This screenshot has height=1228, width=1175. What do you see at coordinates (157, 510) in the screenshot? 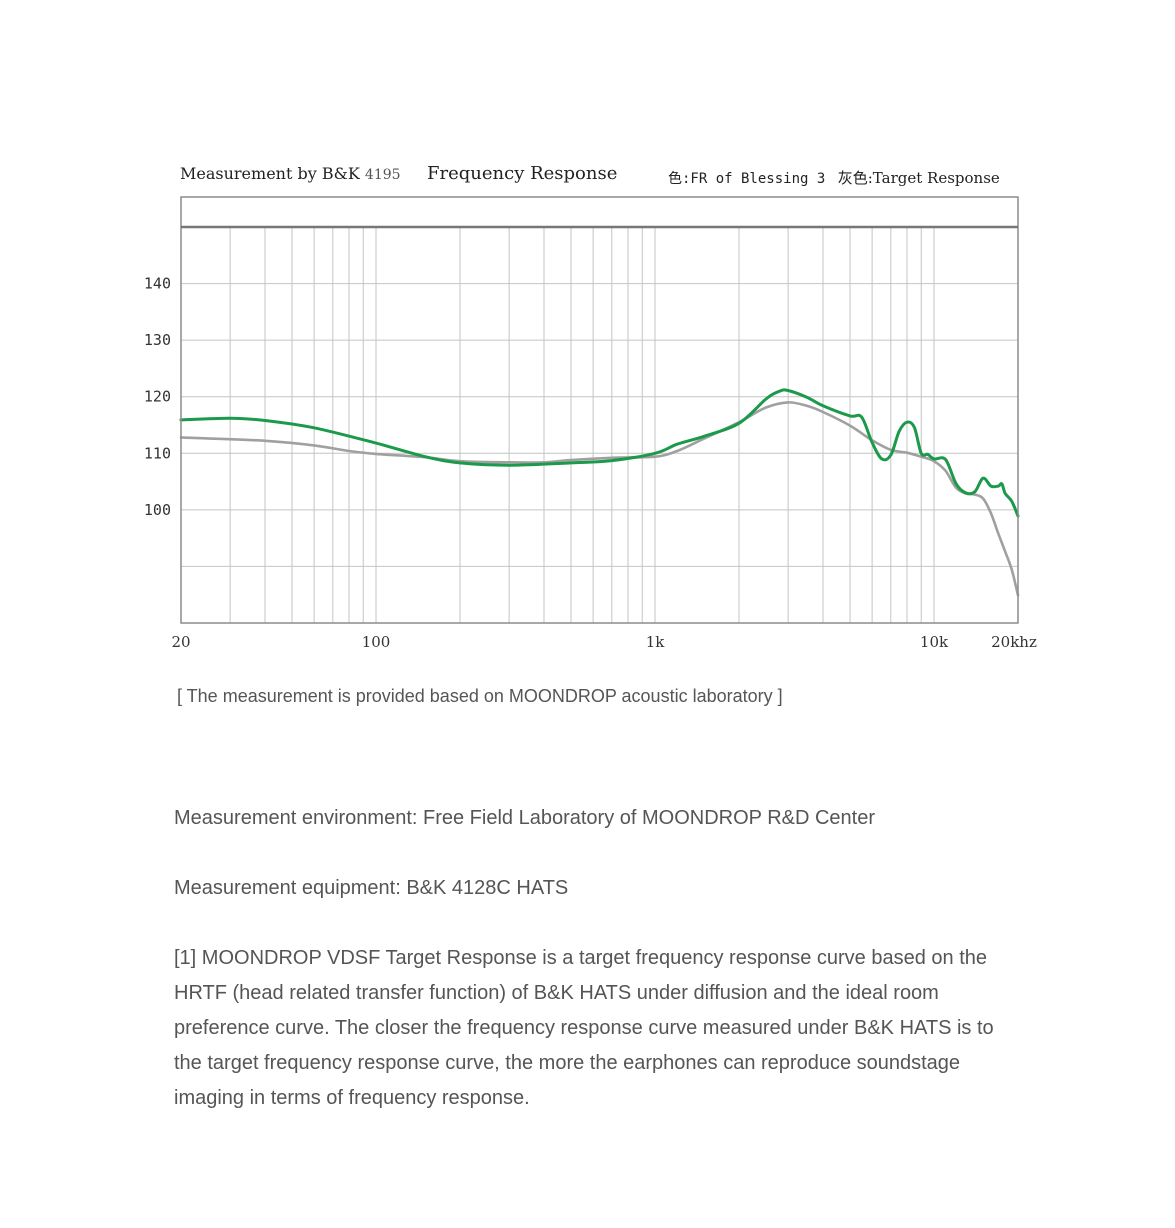
I see `y-tick-label: 100` at bounding box center [157, 510].